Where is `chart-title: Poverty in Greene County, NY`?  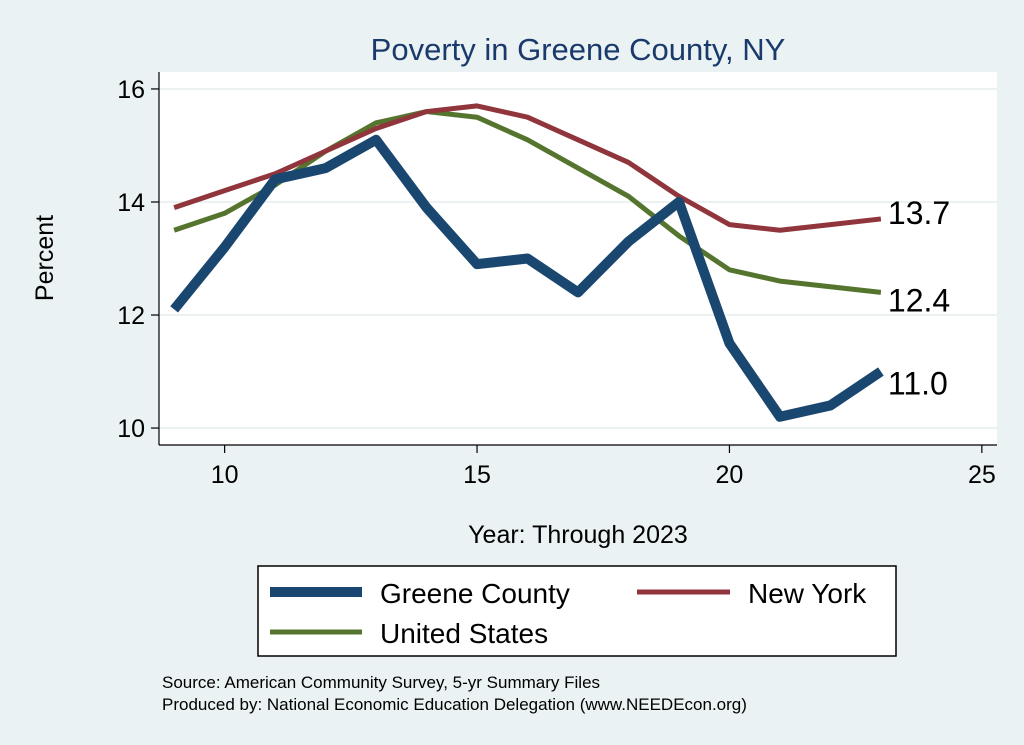
chart-title: Poverty in Greene County, NY is located at coordinates (578, 49).